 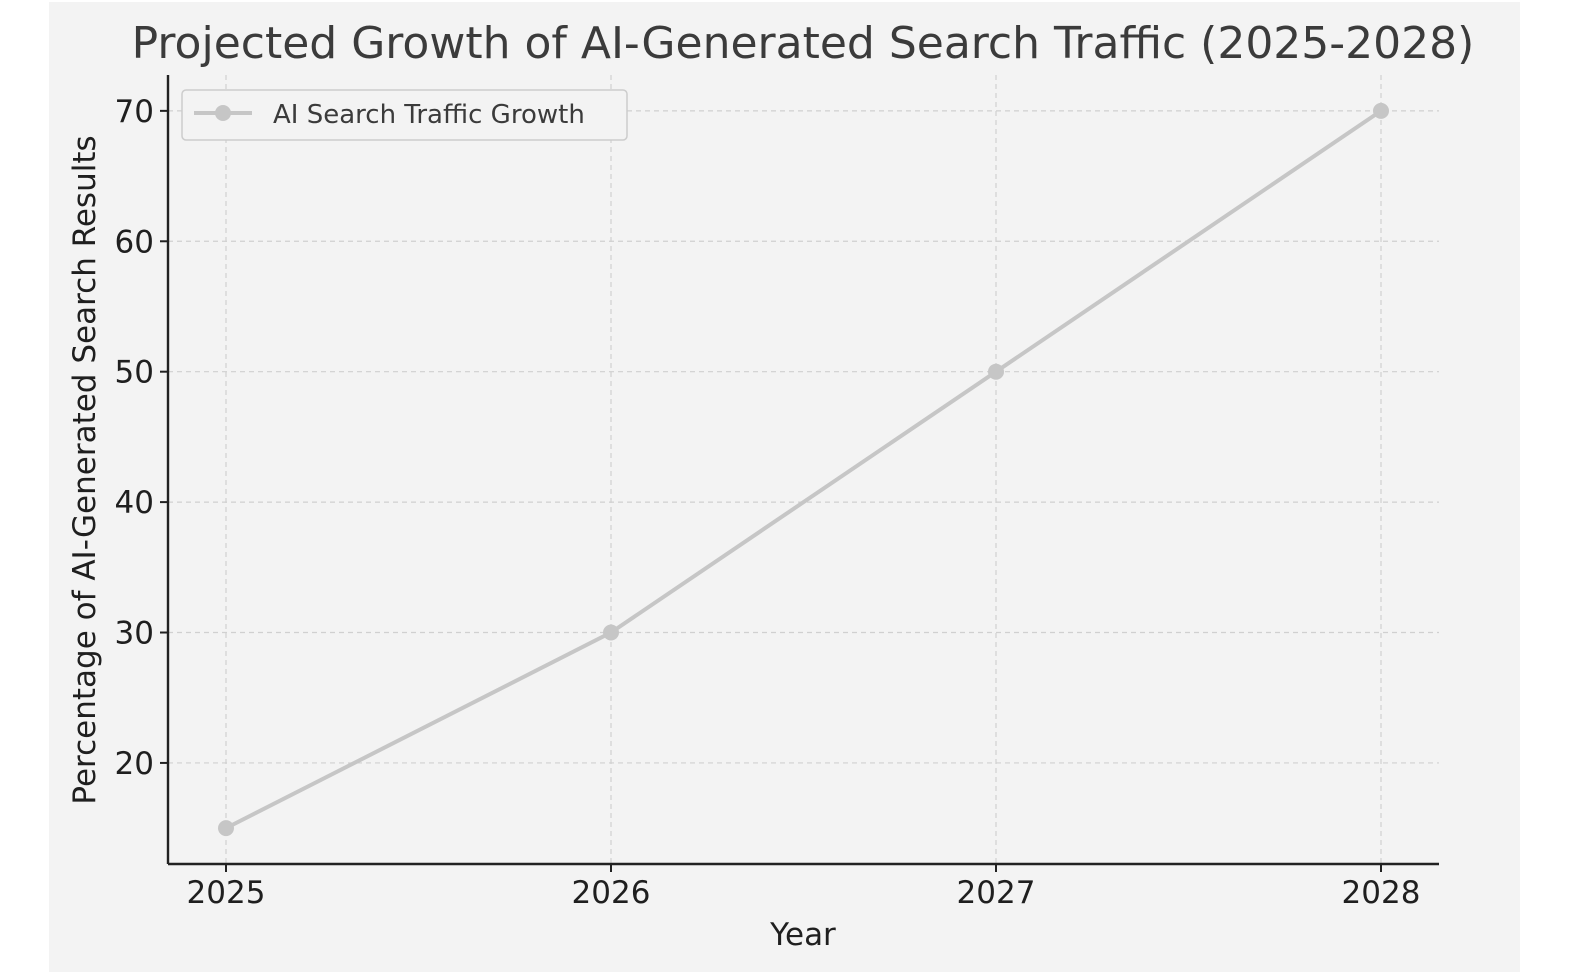 I want to click on legend: AI Search Traffic Growth, so click(x=404, y=115).